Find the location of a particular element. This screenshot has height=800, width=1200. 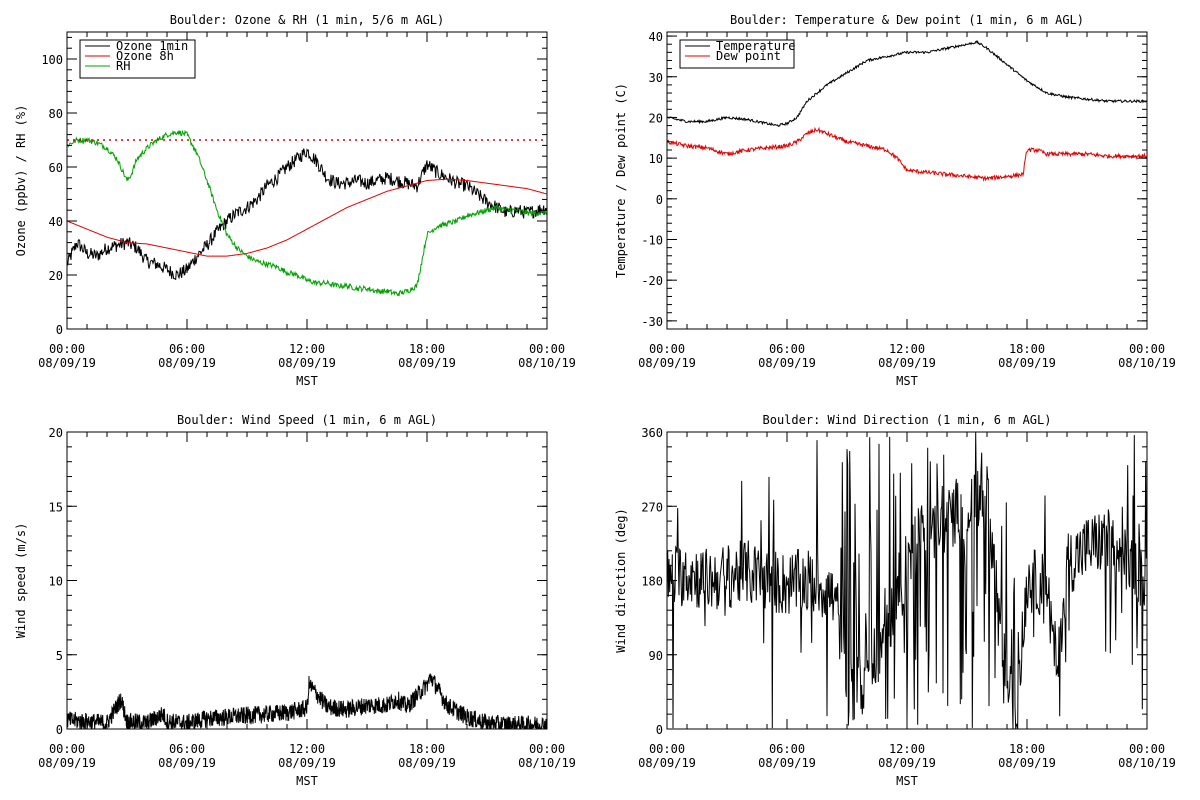

y-tick-label: 100 is located at coordinates (52, 60).